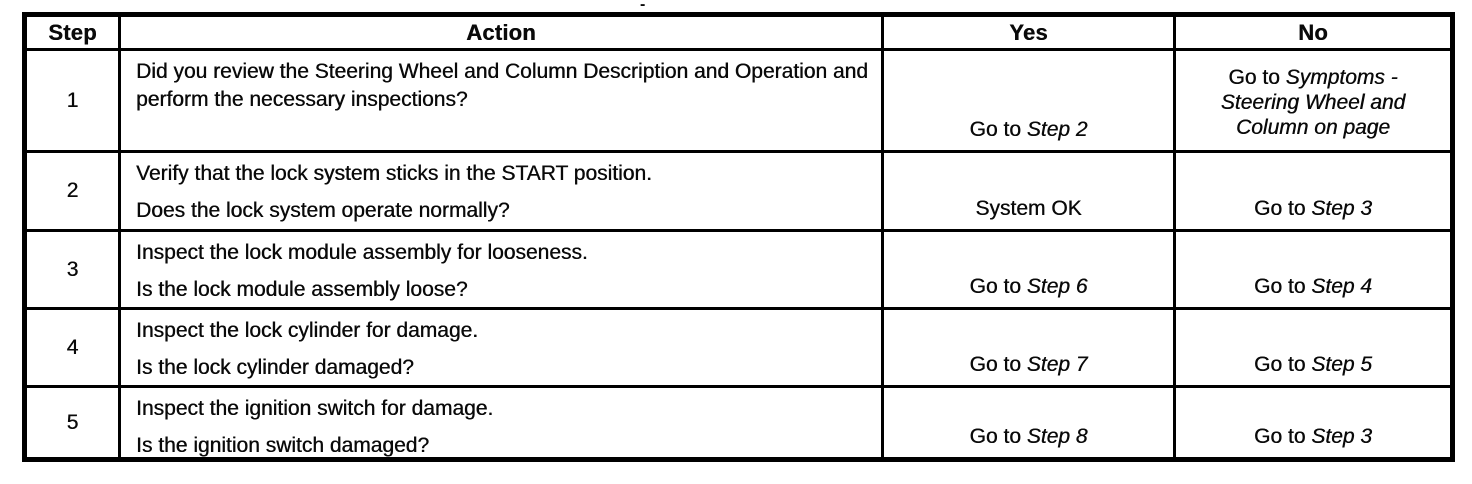 This screenshot has width=1472, height=484. I want to click on step-reference: Step 4, so click(1341, 286).